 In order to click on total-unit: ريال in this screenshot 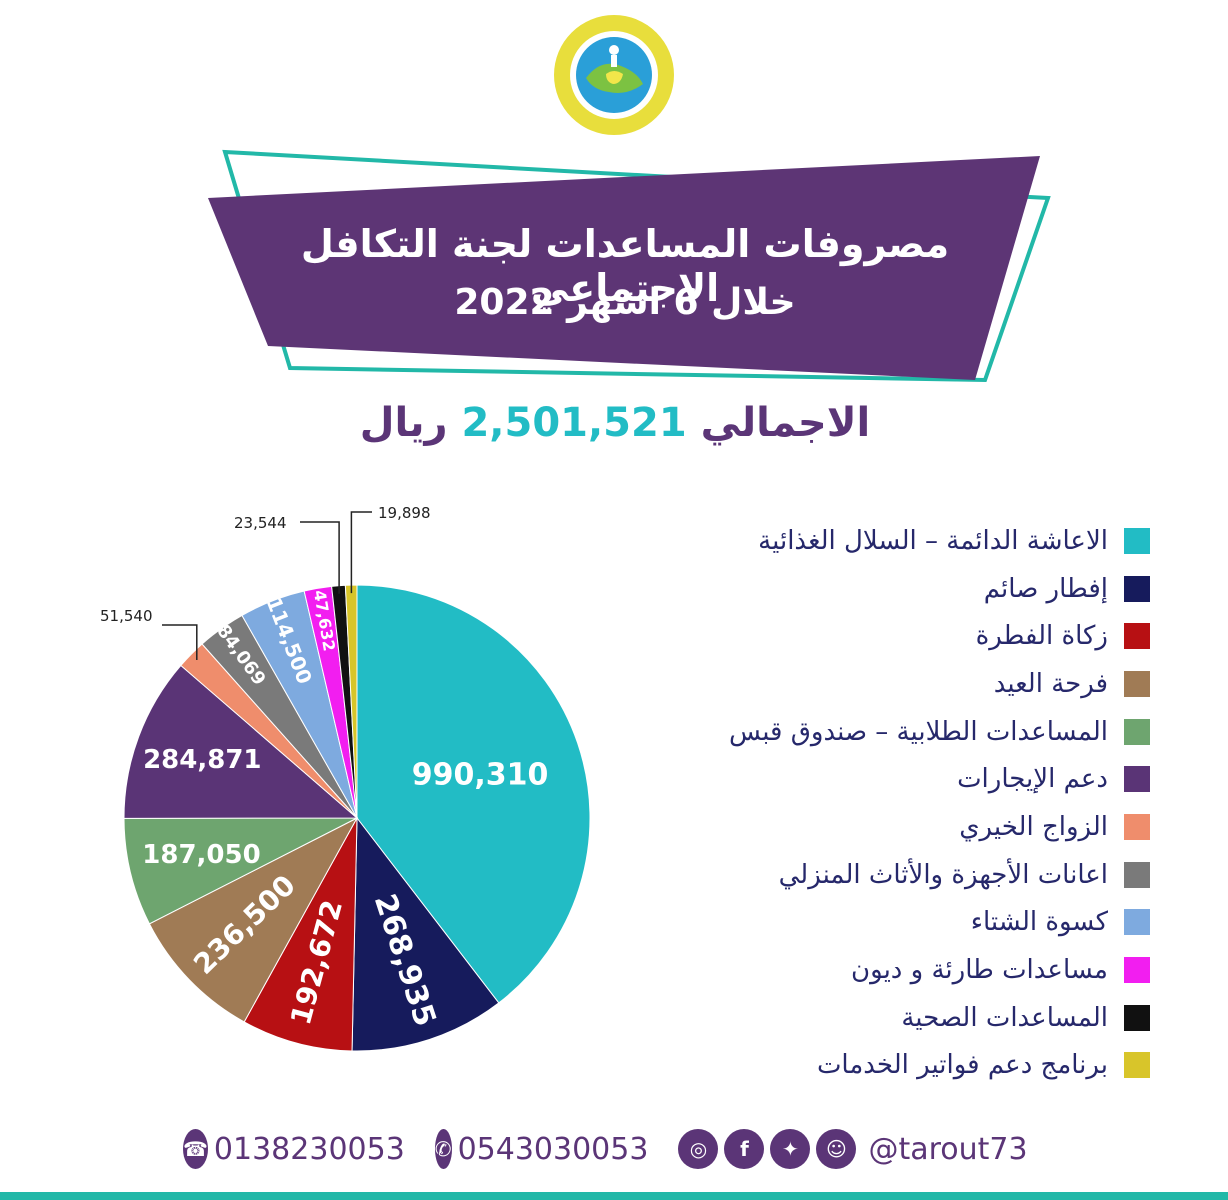, I will do `click(403, 423)`.